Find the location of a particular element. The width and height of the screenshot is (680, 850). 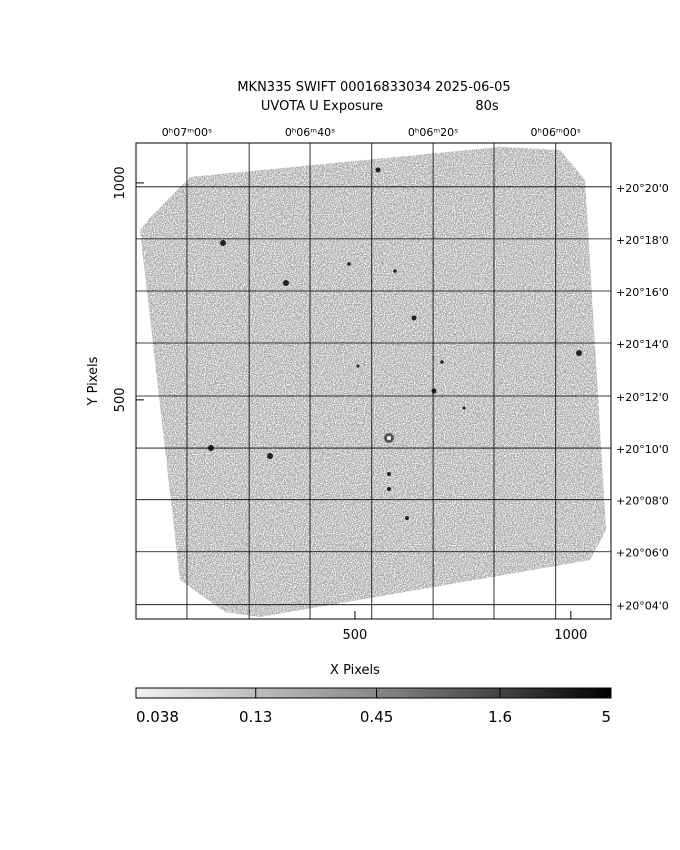

colorbar-tick-label: 5 is located at coordinates (606, 717).